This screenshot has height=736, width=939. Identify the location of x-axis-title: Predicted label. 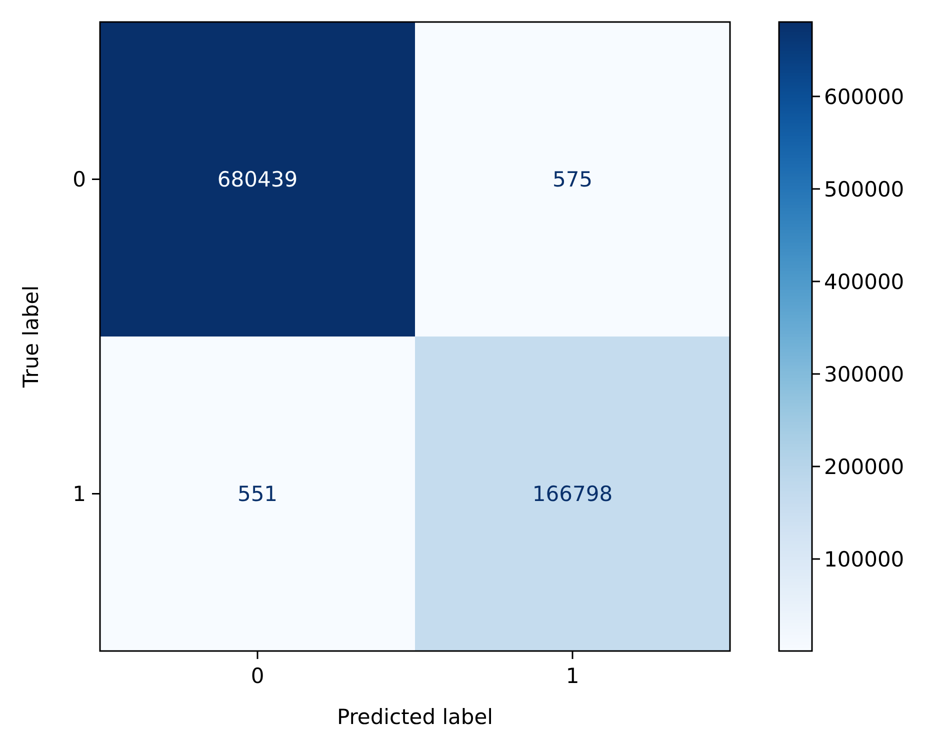
(415, 717).